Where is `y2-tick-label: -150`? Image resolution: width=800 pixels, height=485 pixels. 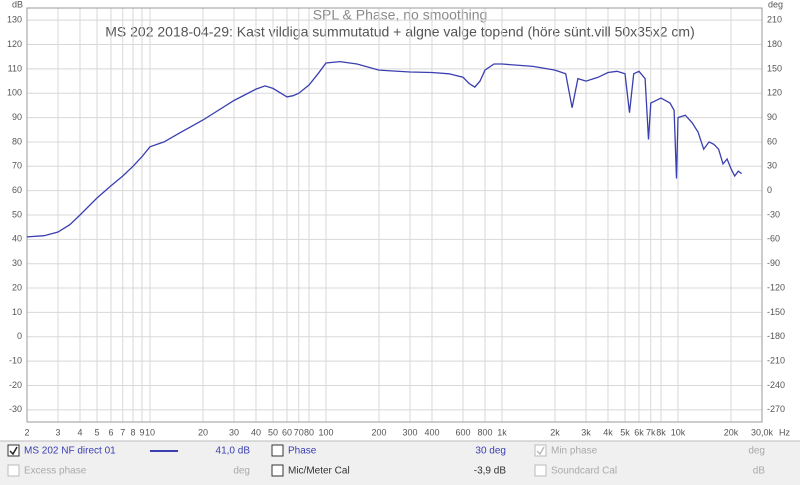 y2-tick-label: -150 is located at coordinates (776, 312).